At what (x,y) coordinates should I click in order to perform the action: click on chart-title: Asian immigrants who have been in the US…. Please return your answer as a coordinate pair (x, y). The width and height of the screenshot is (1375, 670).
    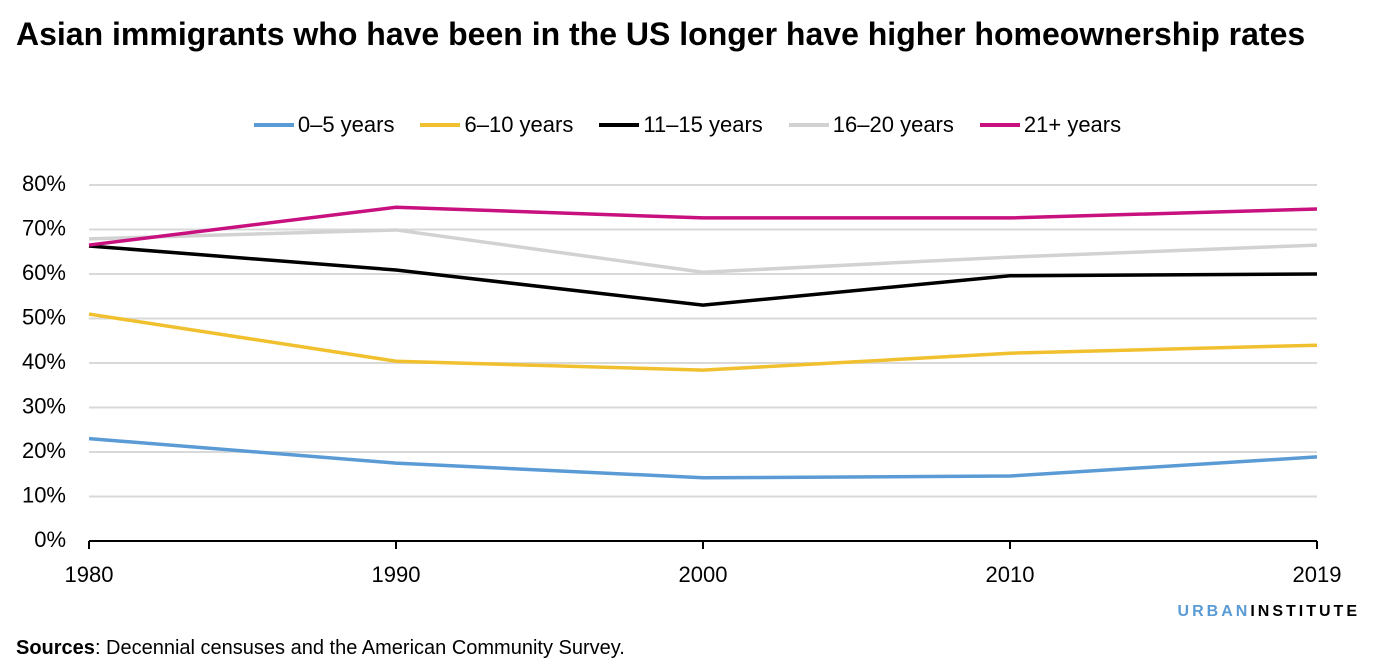
    Looking at the image, I should click on (661, 34).